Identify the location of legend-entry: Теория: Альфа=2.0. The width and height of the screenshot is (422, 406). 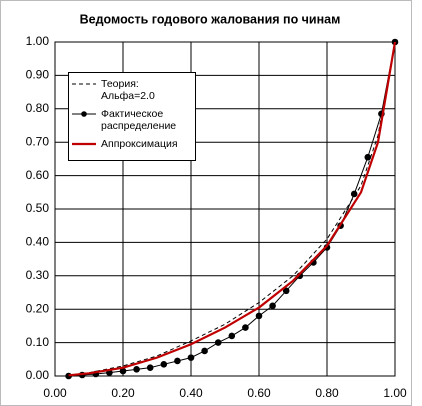
(132, 90).